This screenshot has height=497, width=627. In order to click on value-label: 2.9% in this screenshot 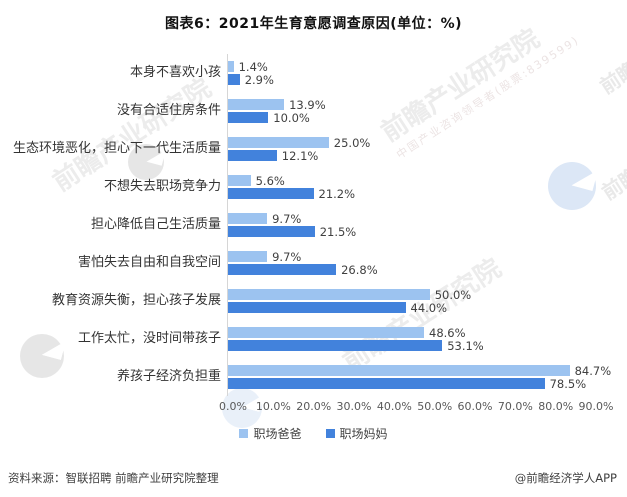, I will do `click(259, 79)`.